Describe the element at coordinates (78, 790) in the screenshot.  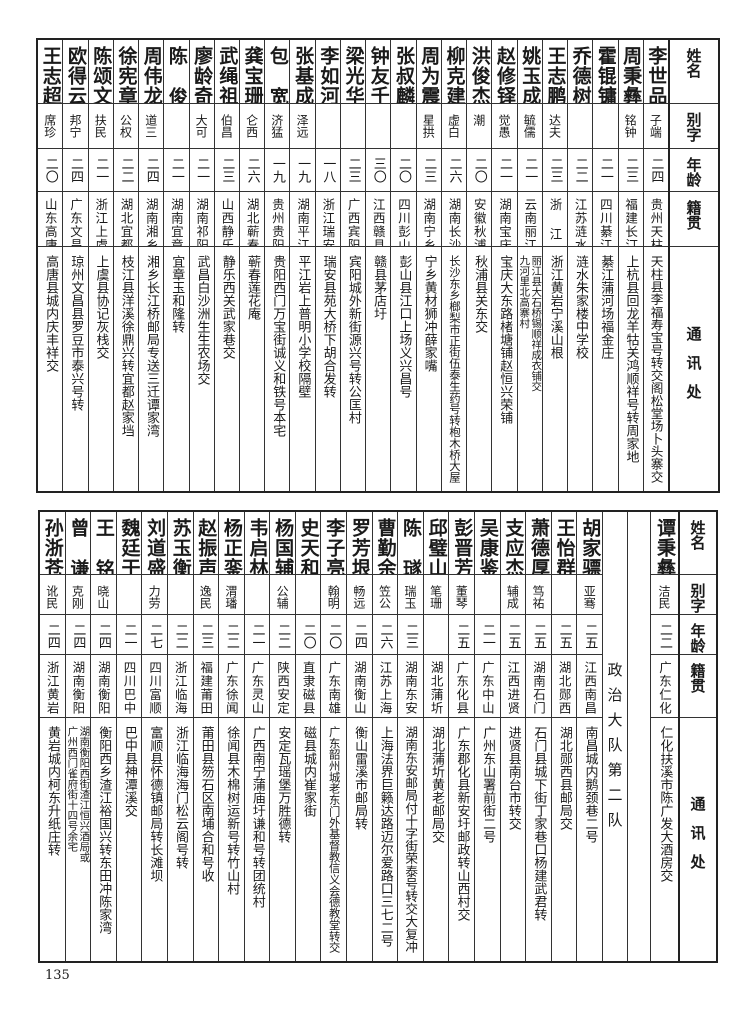
I see `address-text: 湖南衡阳西街渣江恒兴酒局或 广州西门雀府街十四号余宅` at that location.